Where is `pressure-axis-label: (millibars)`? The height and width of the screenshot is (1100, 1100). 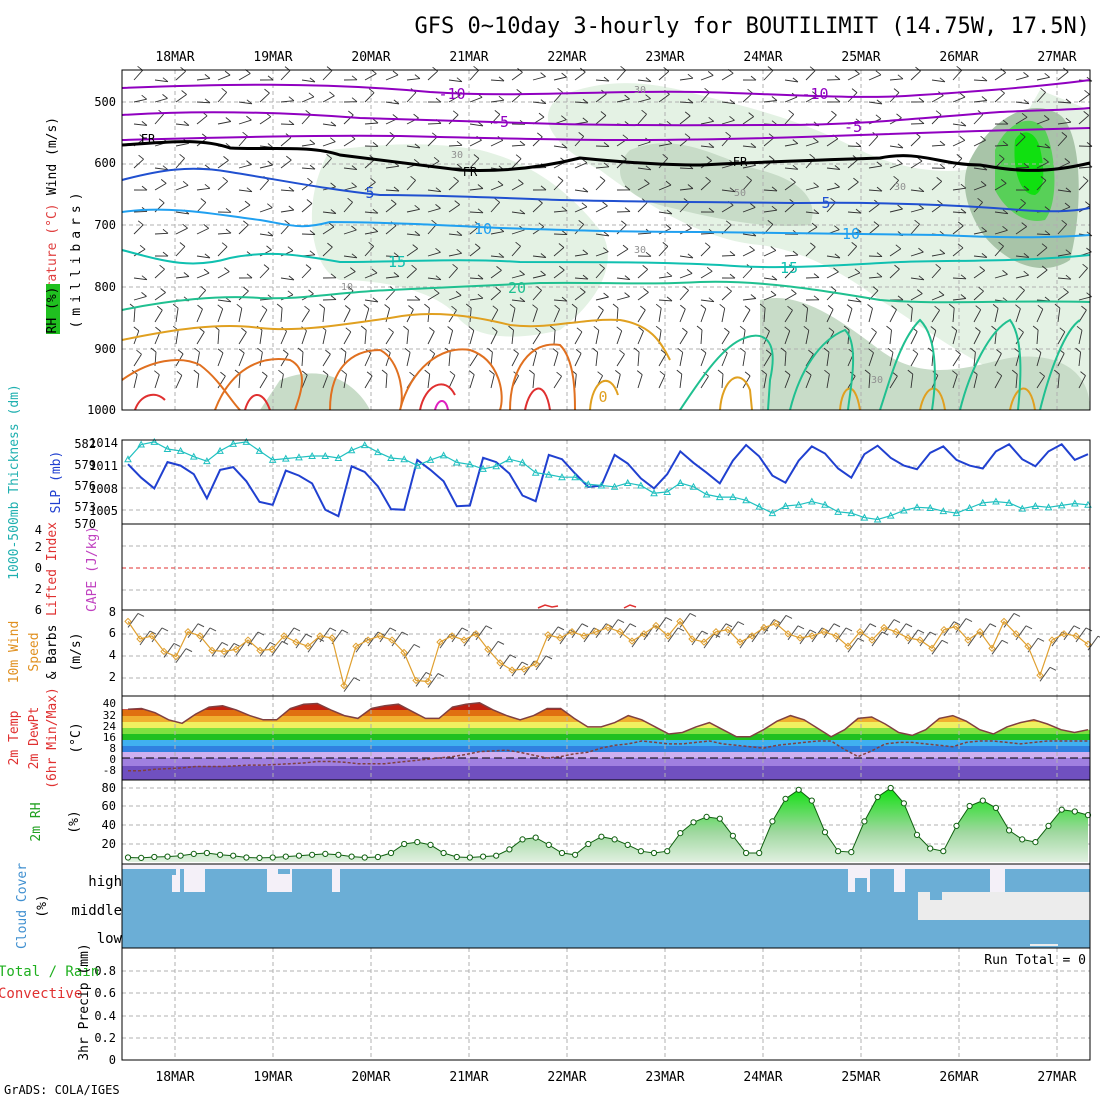 pressure-axis-label: (millibars) is located at coordinates (76, 257).